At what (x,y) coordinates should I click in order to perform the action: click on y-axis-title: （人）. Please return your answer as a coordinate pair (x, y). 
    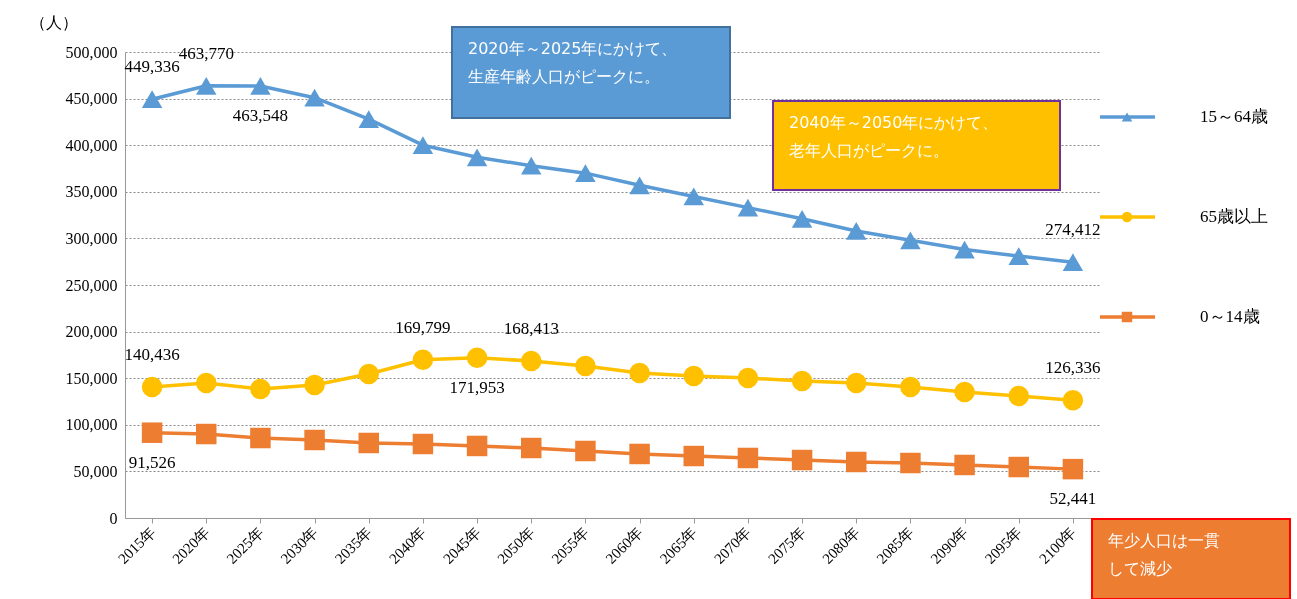
    Looking at the image, I should click on (53, 22).